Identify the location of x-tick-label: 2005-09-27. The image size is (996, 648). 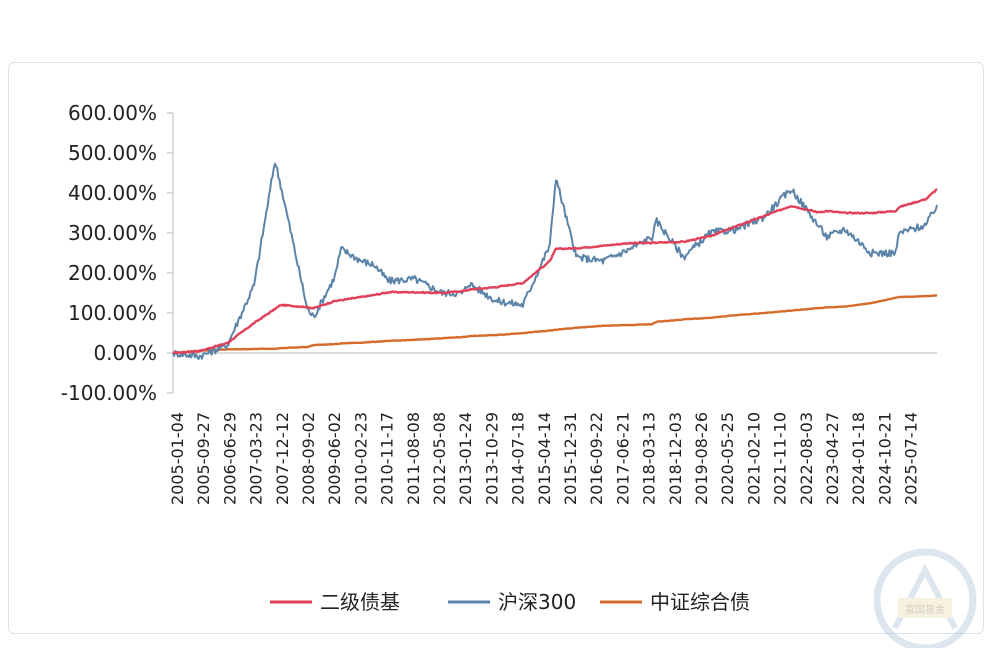
(203, 458).